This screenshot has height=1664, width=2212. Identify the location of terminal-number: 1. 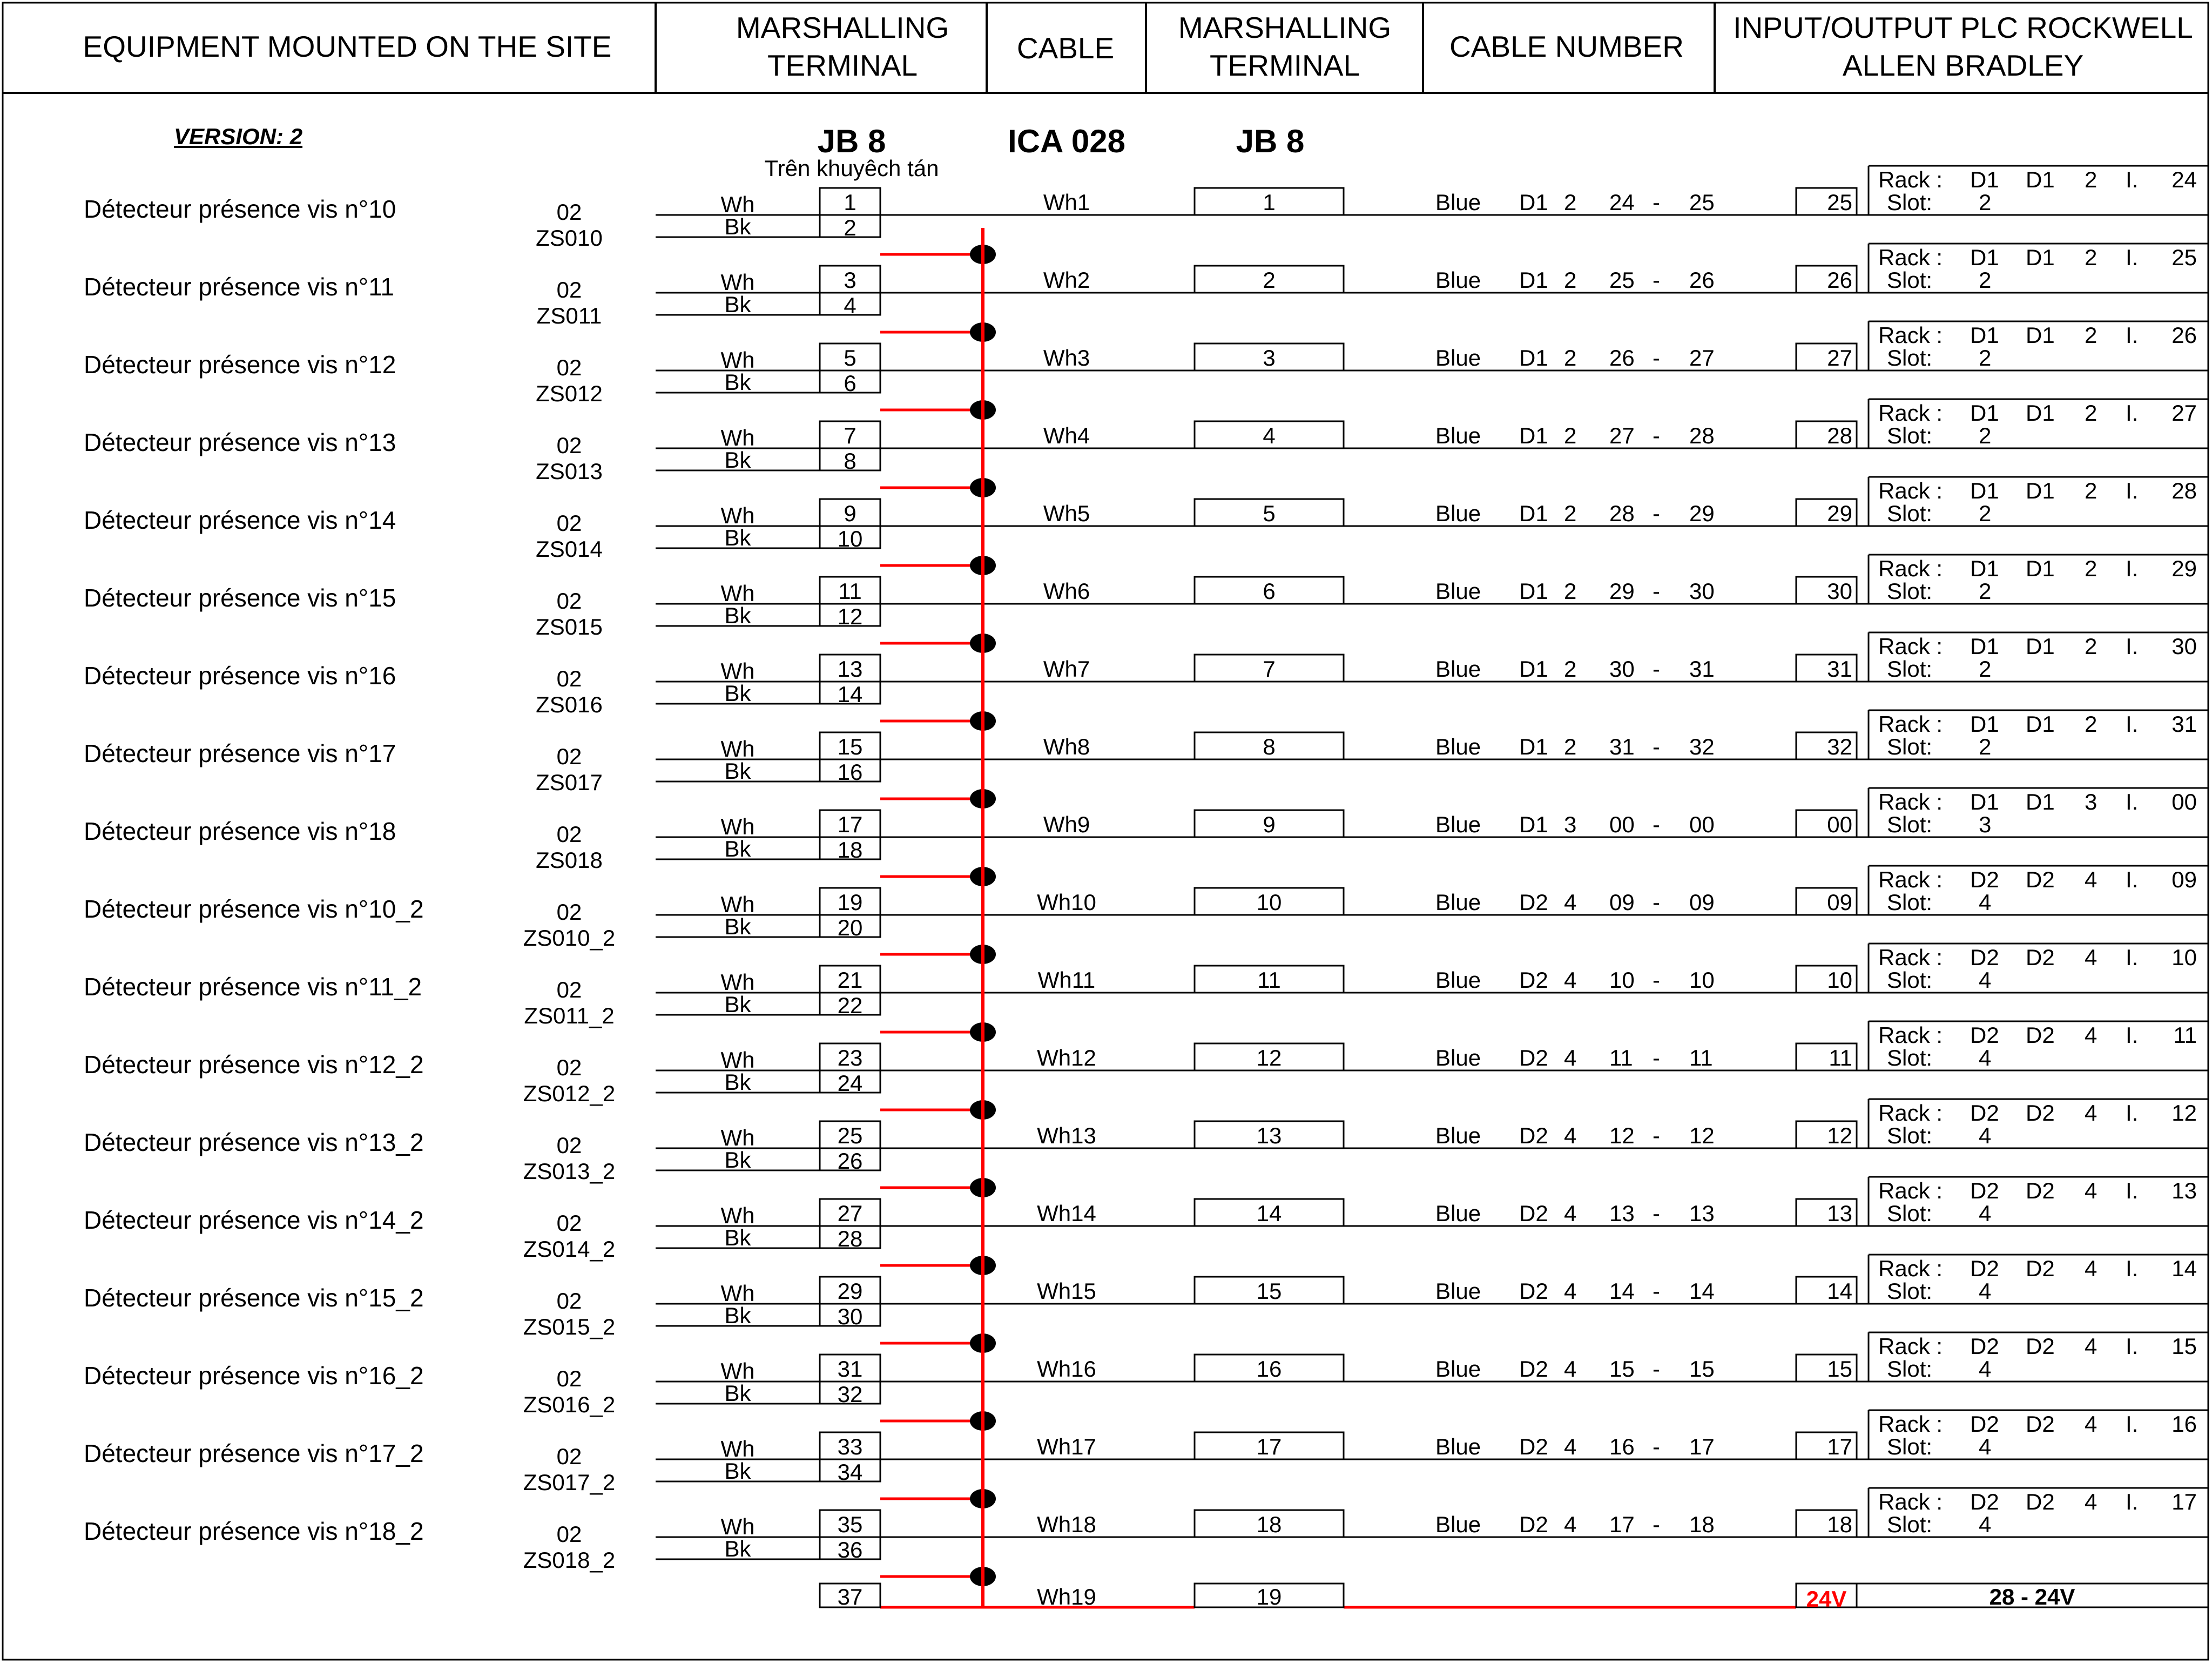
(850, 202).